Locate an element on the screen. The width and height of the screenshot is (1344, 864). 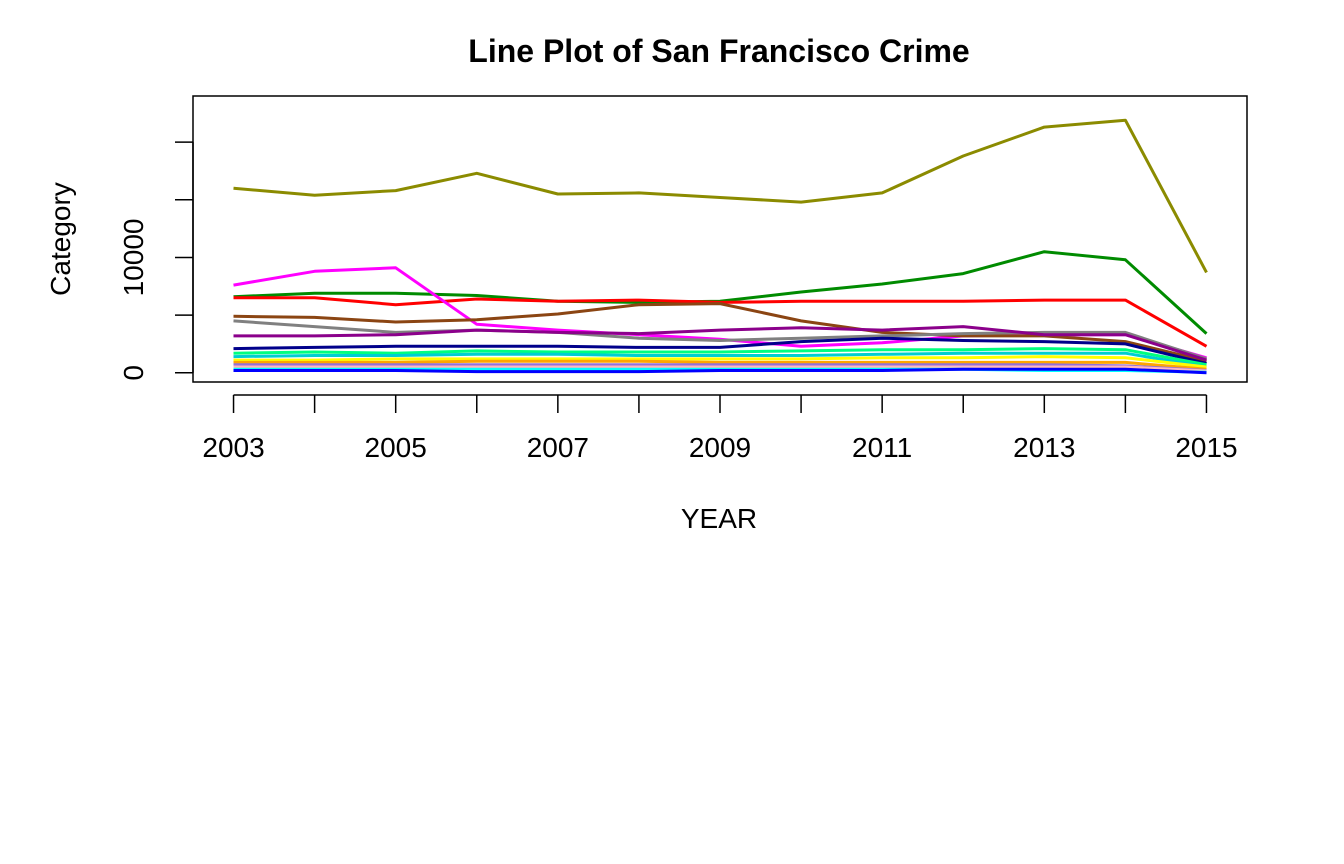
x-tick-label: 2015 is located at coordinates (1206, 447).